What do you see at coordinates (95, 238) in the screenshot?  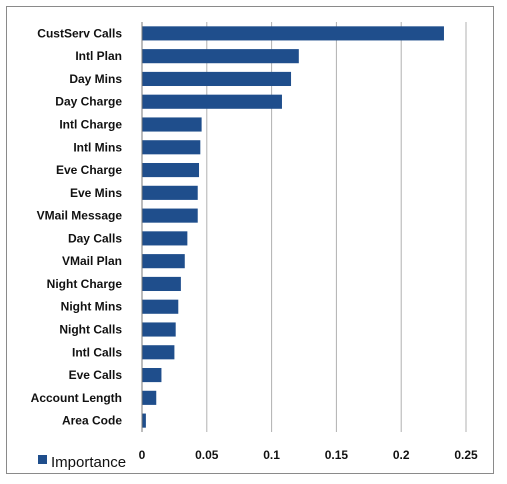 I see `category-label: Day Calls` at bounding box center [95, 238].